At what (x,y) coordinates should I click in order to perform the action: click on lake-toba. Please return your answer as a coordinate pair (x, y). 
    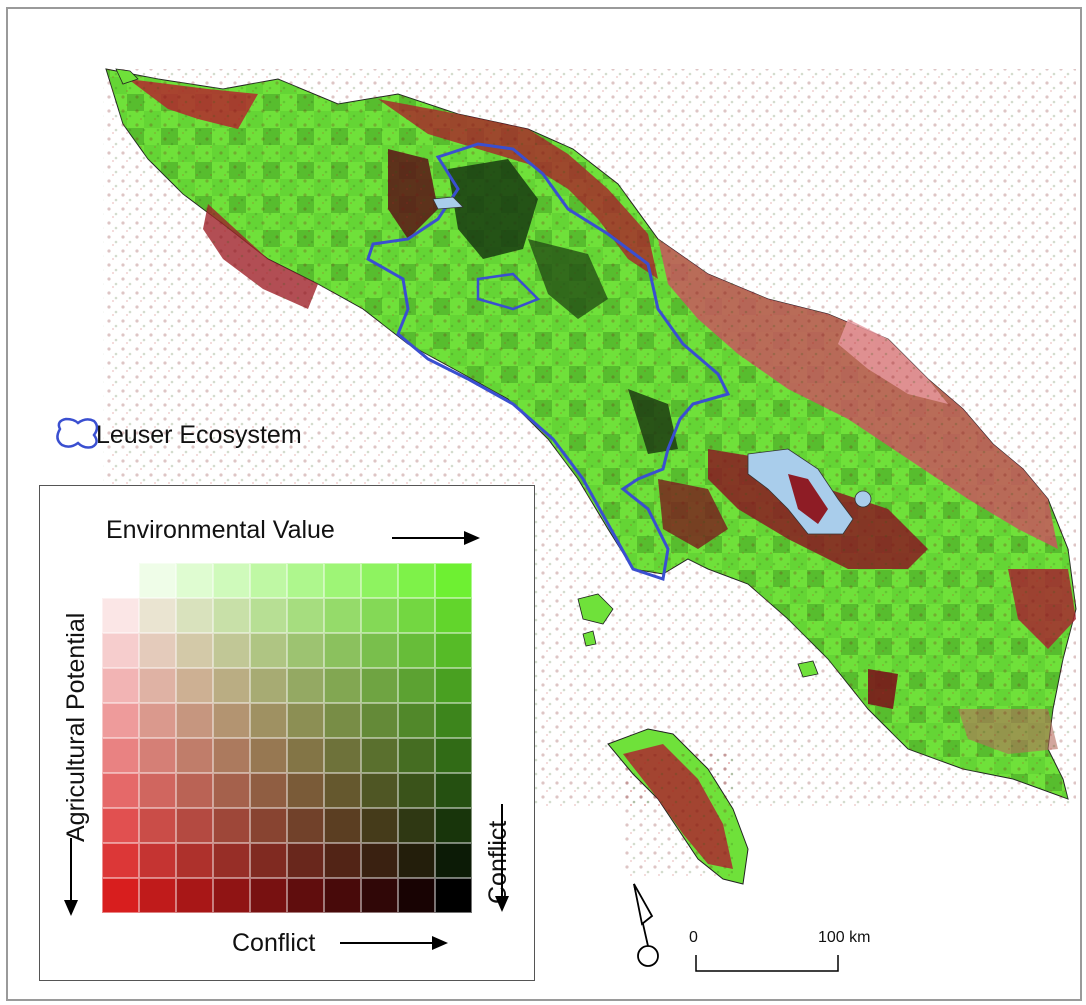
    Looking at the image, I should click on (809, 491).